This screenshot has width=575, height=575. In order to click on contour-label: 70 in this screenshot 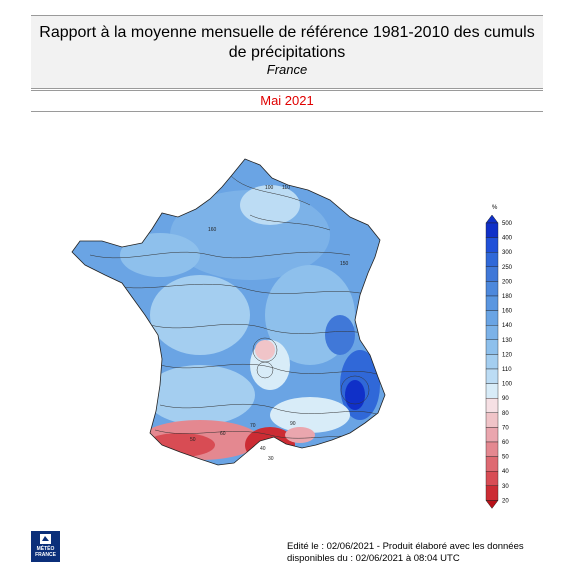, I will do `click(253, 426)`.